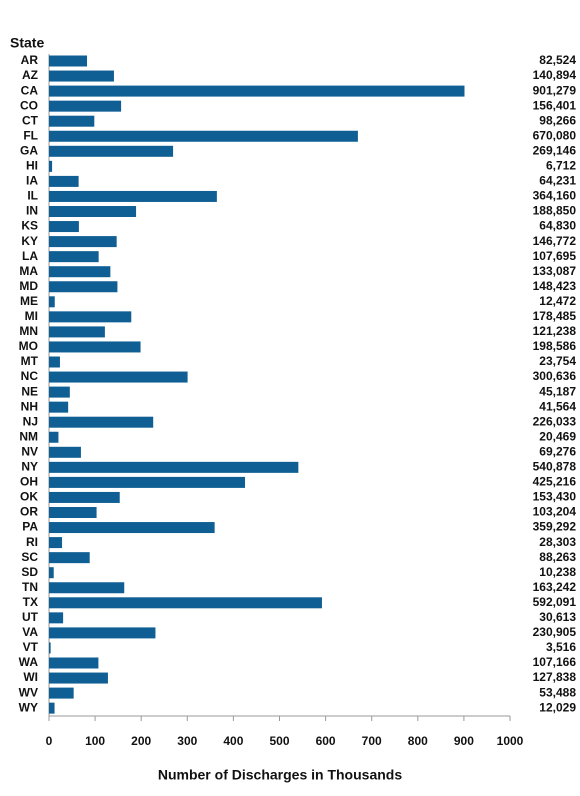  I want to click on y-tick-label: TN, so click(30, 587).